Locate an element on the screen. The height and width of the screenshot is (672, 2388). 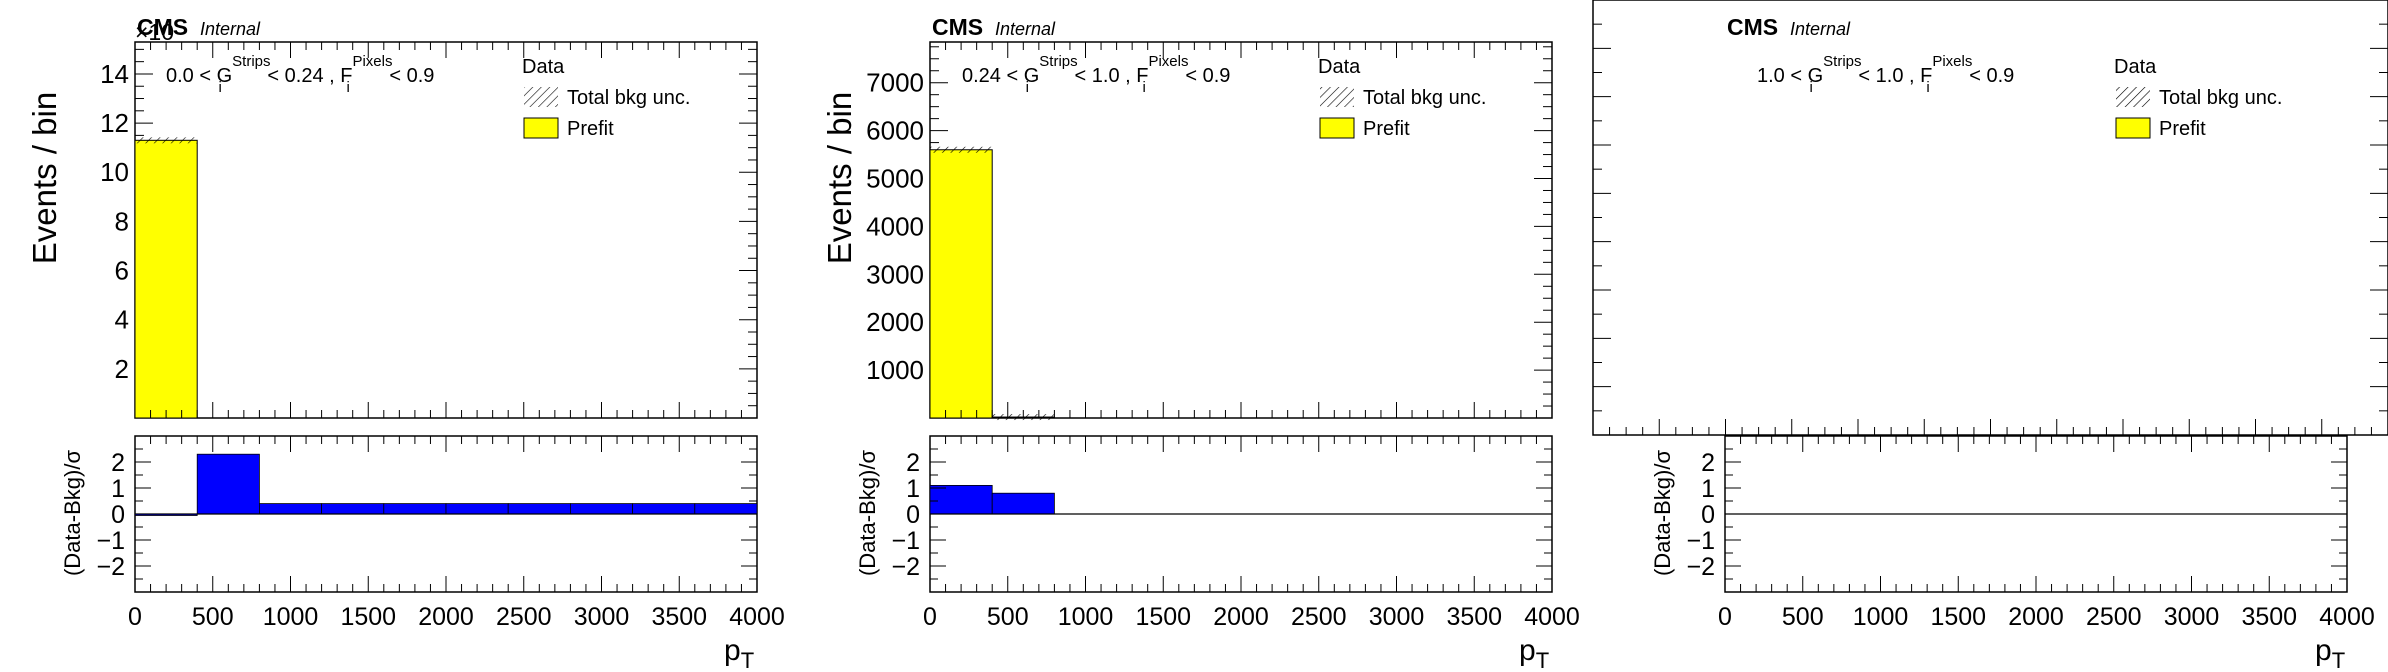
panel-3-legend: Data Total bkg unc. Prefit is located at coordinates (2198, 98).